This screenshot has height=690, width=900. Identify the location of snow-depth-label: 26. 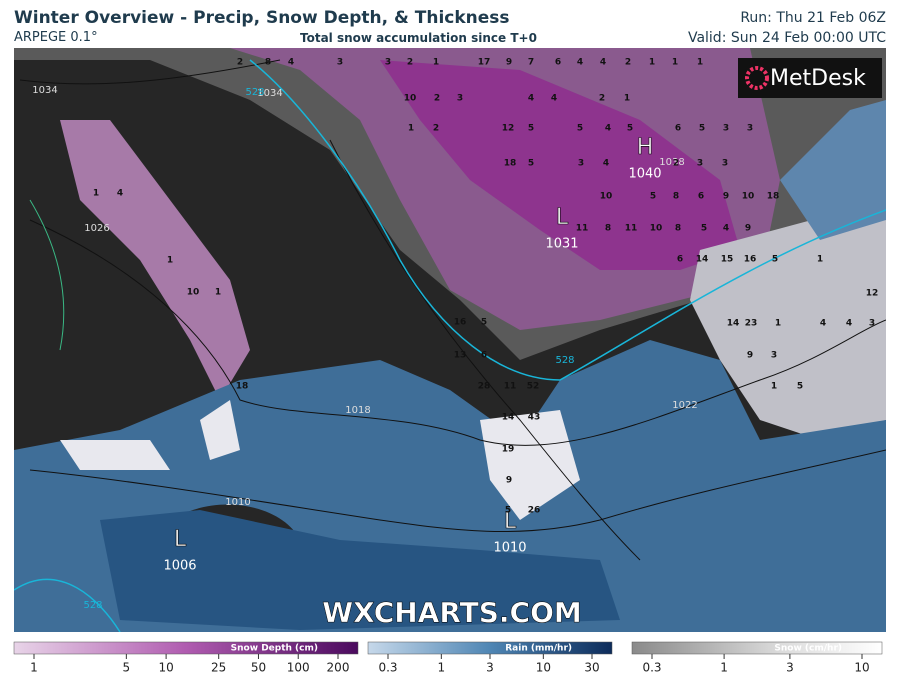
(534, 511).